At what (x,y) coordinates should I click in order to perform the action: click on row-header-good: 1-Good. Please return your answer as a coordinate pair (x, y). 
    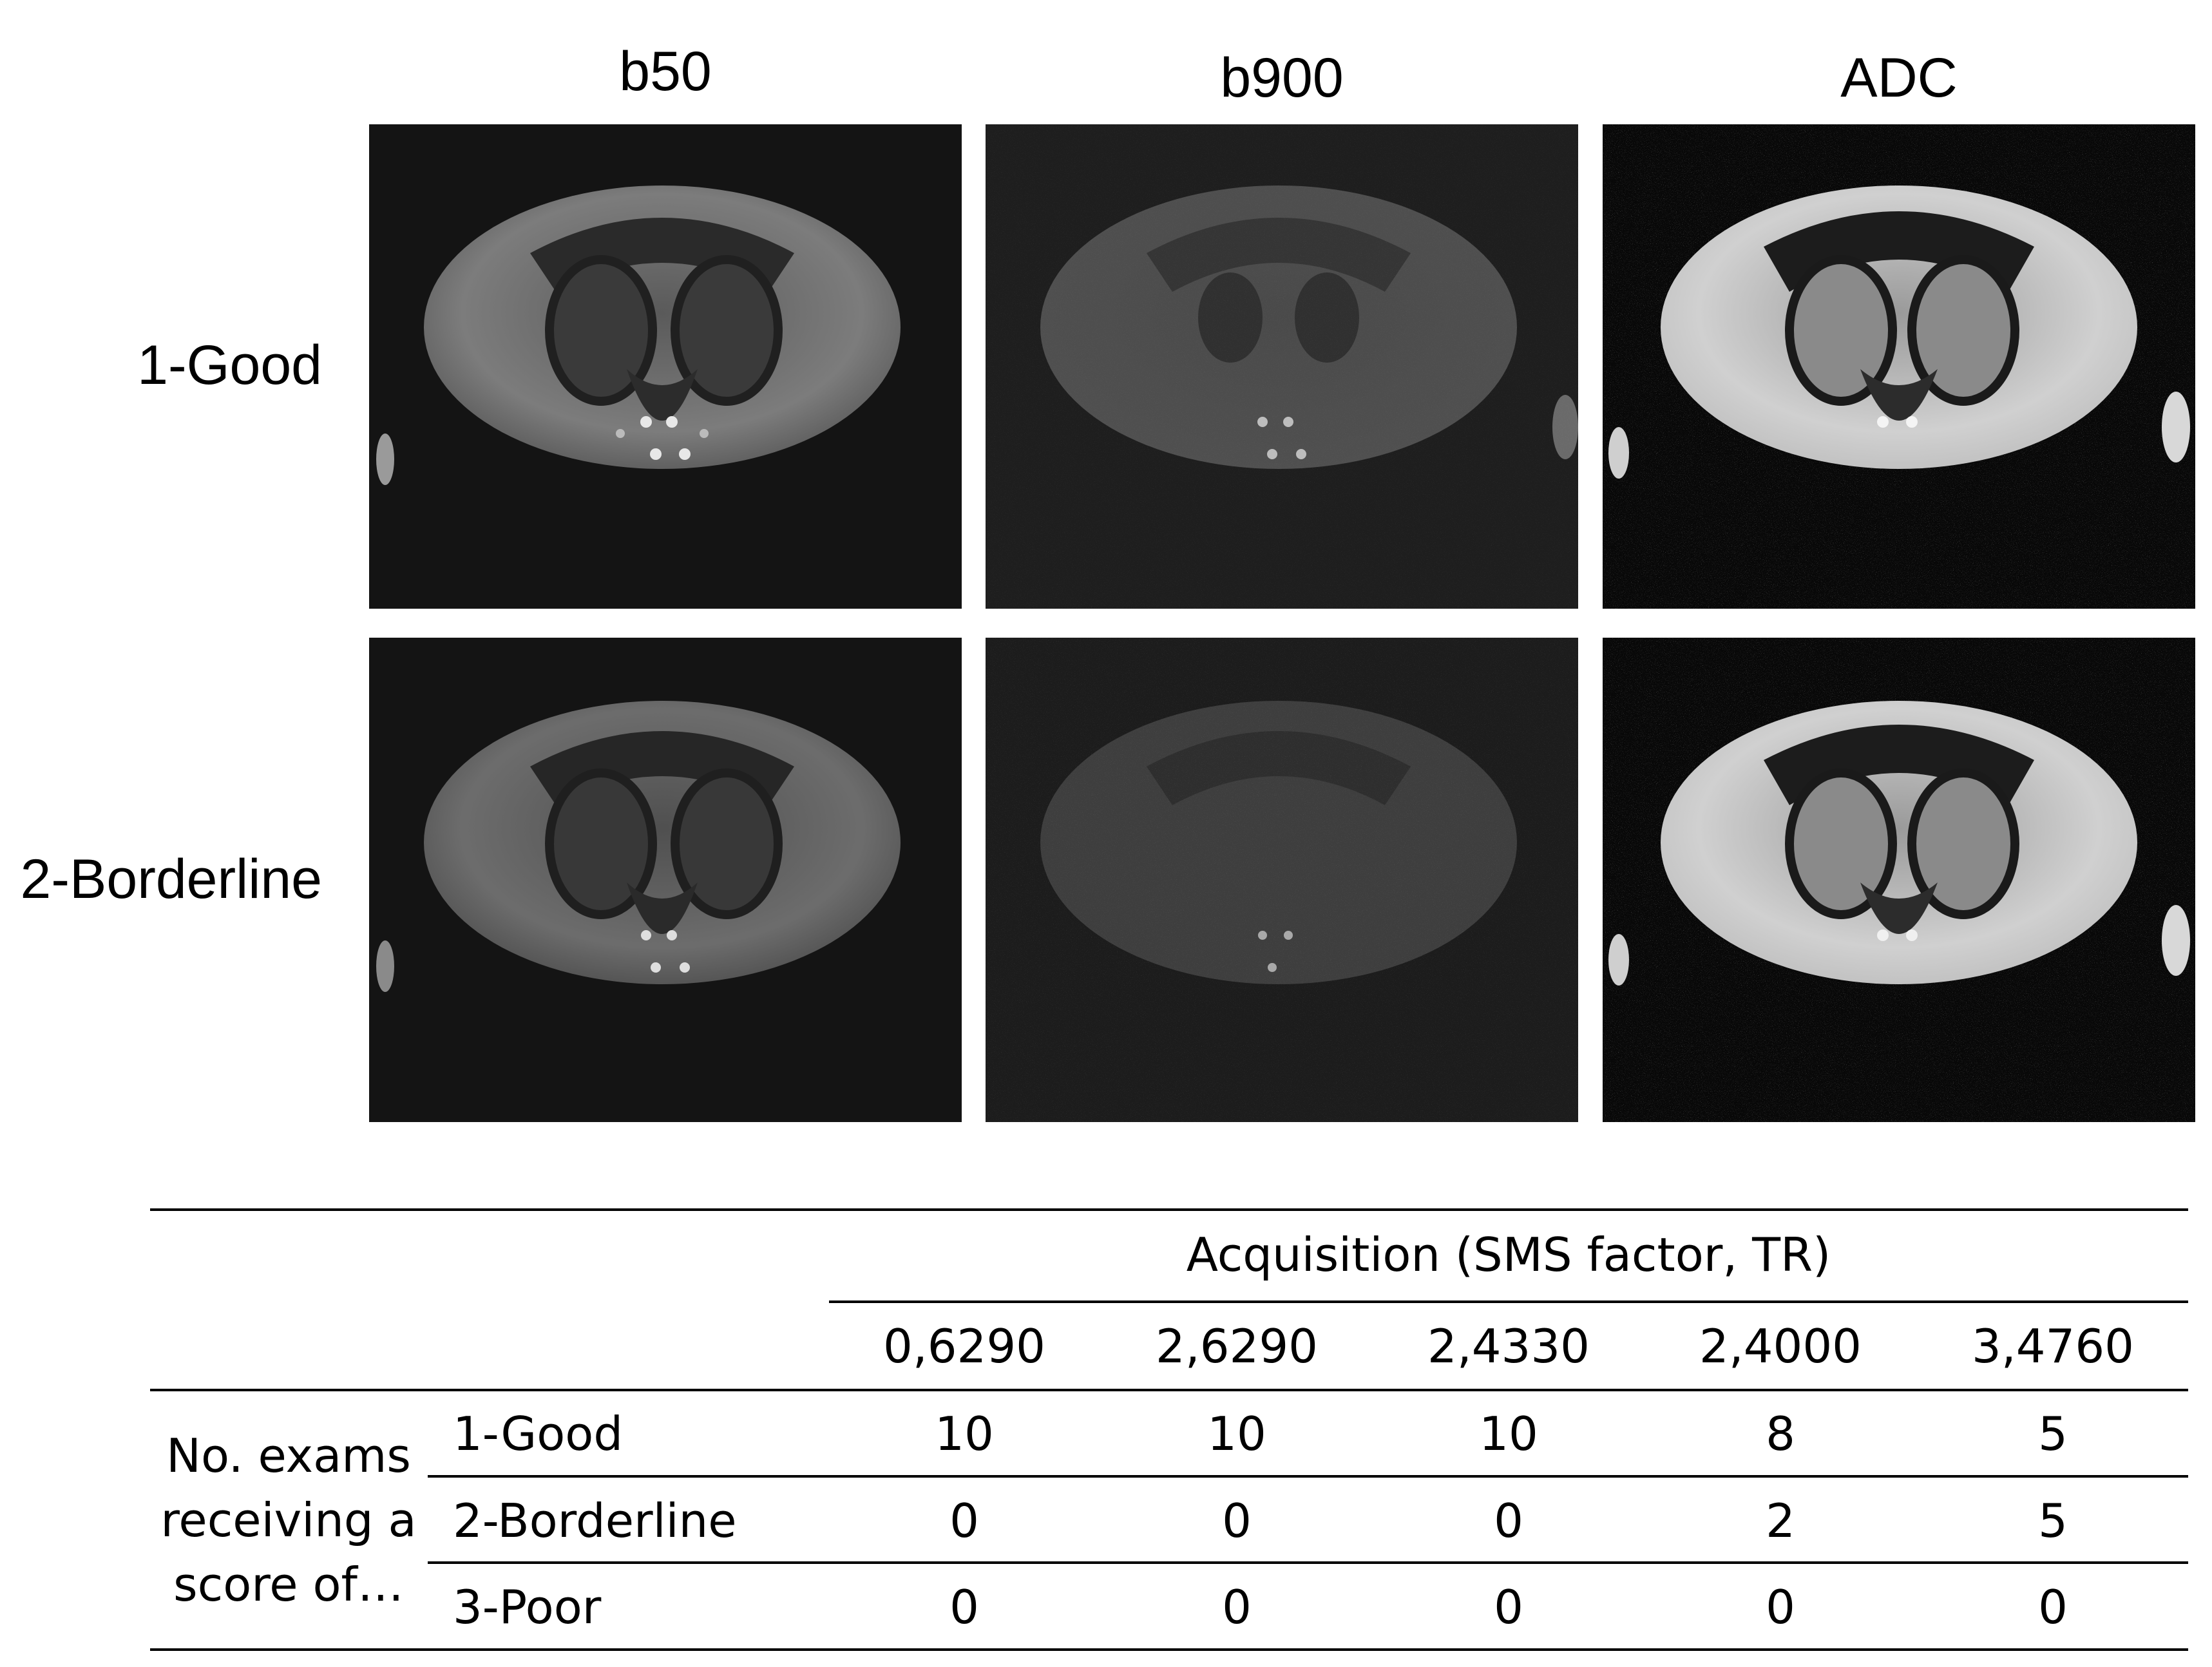
    Looking at the image, I should click on (229, 365).